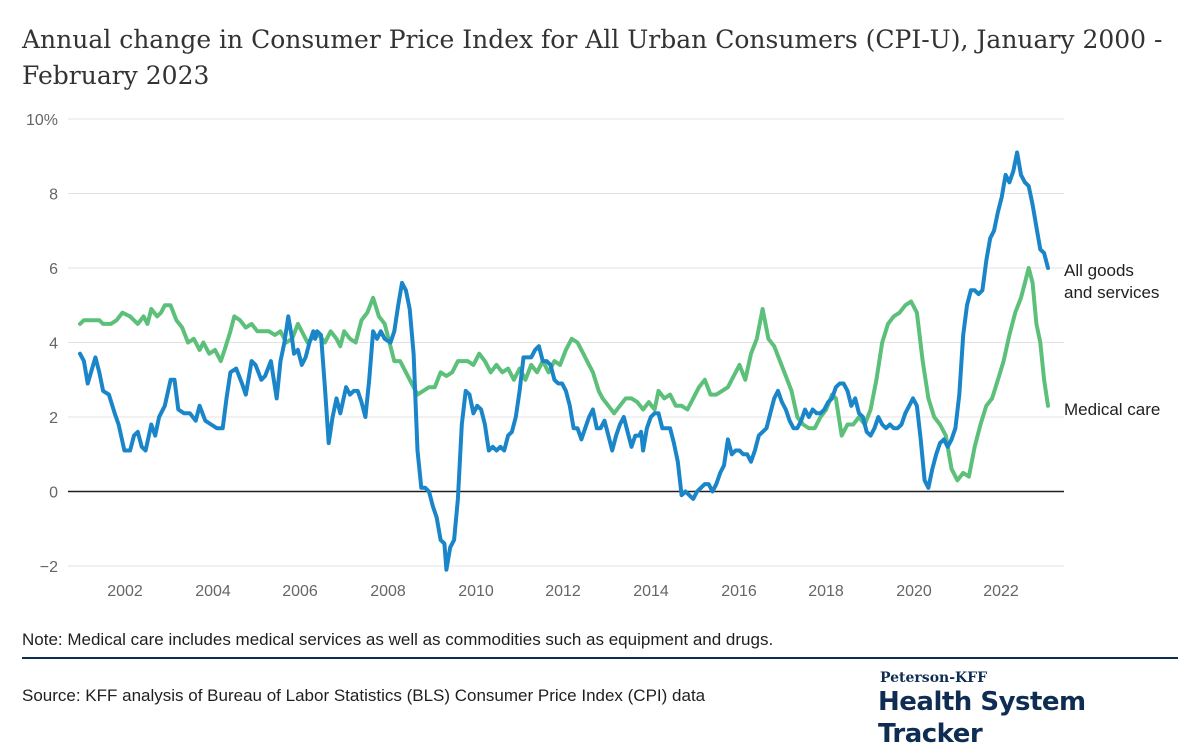 This screenshot has width=1200, height=756. What do you see at coordinates (1001, 591) in the screenshot?
I see `x-tick-label: 2022` at bounding box center [1001, 591].